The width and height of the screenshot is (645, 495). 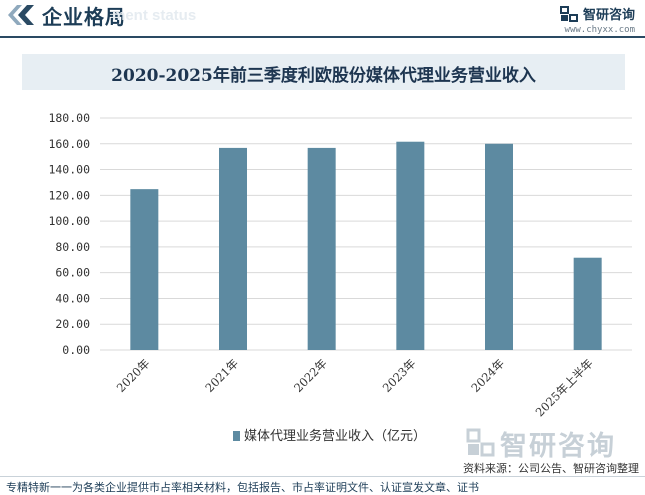 What do you see at coordinates (599, 30) in the screenshot?
I see `brand-url: www.chyxx.com` at bounding box center [599, 30].